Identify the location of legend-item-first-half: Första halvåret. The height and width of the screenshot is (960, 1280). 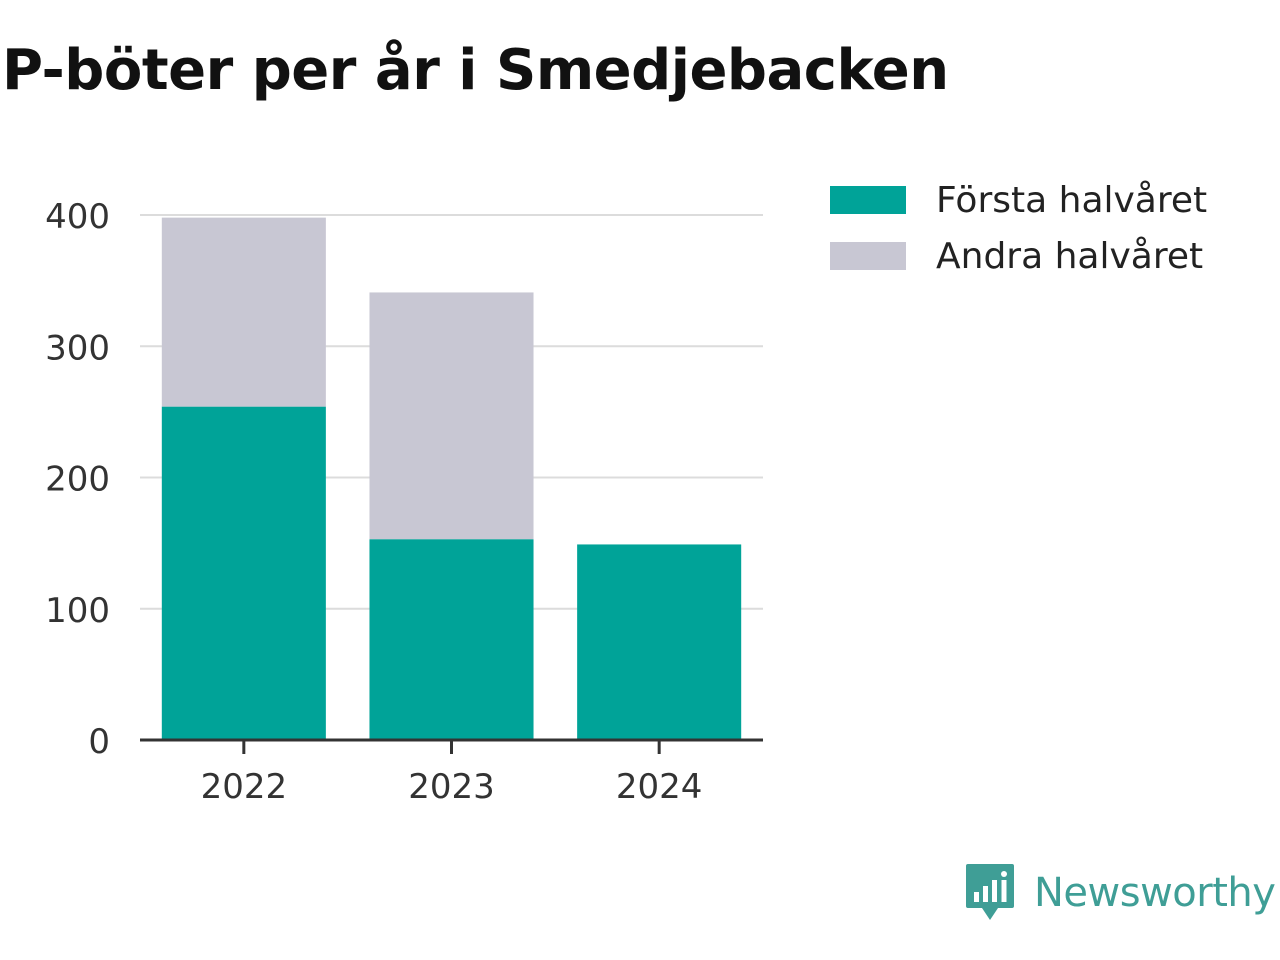
(1018, 200).